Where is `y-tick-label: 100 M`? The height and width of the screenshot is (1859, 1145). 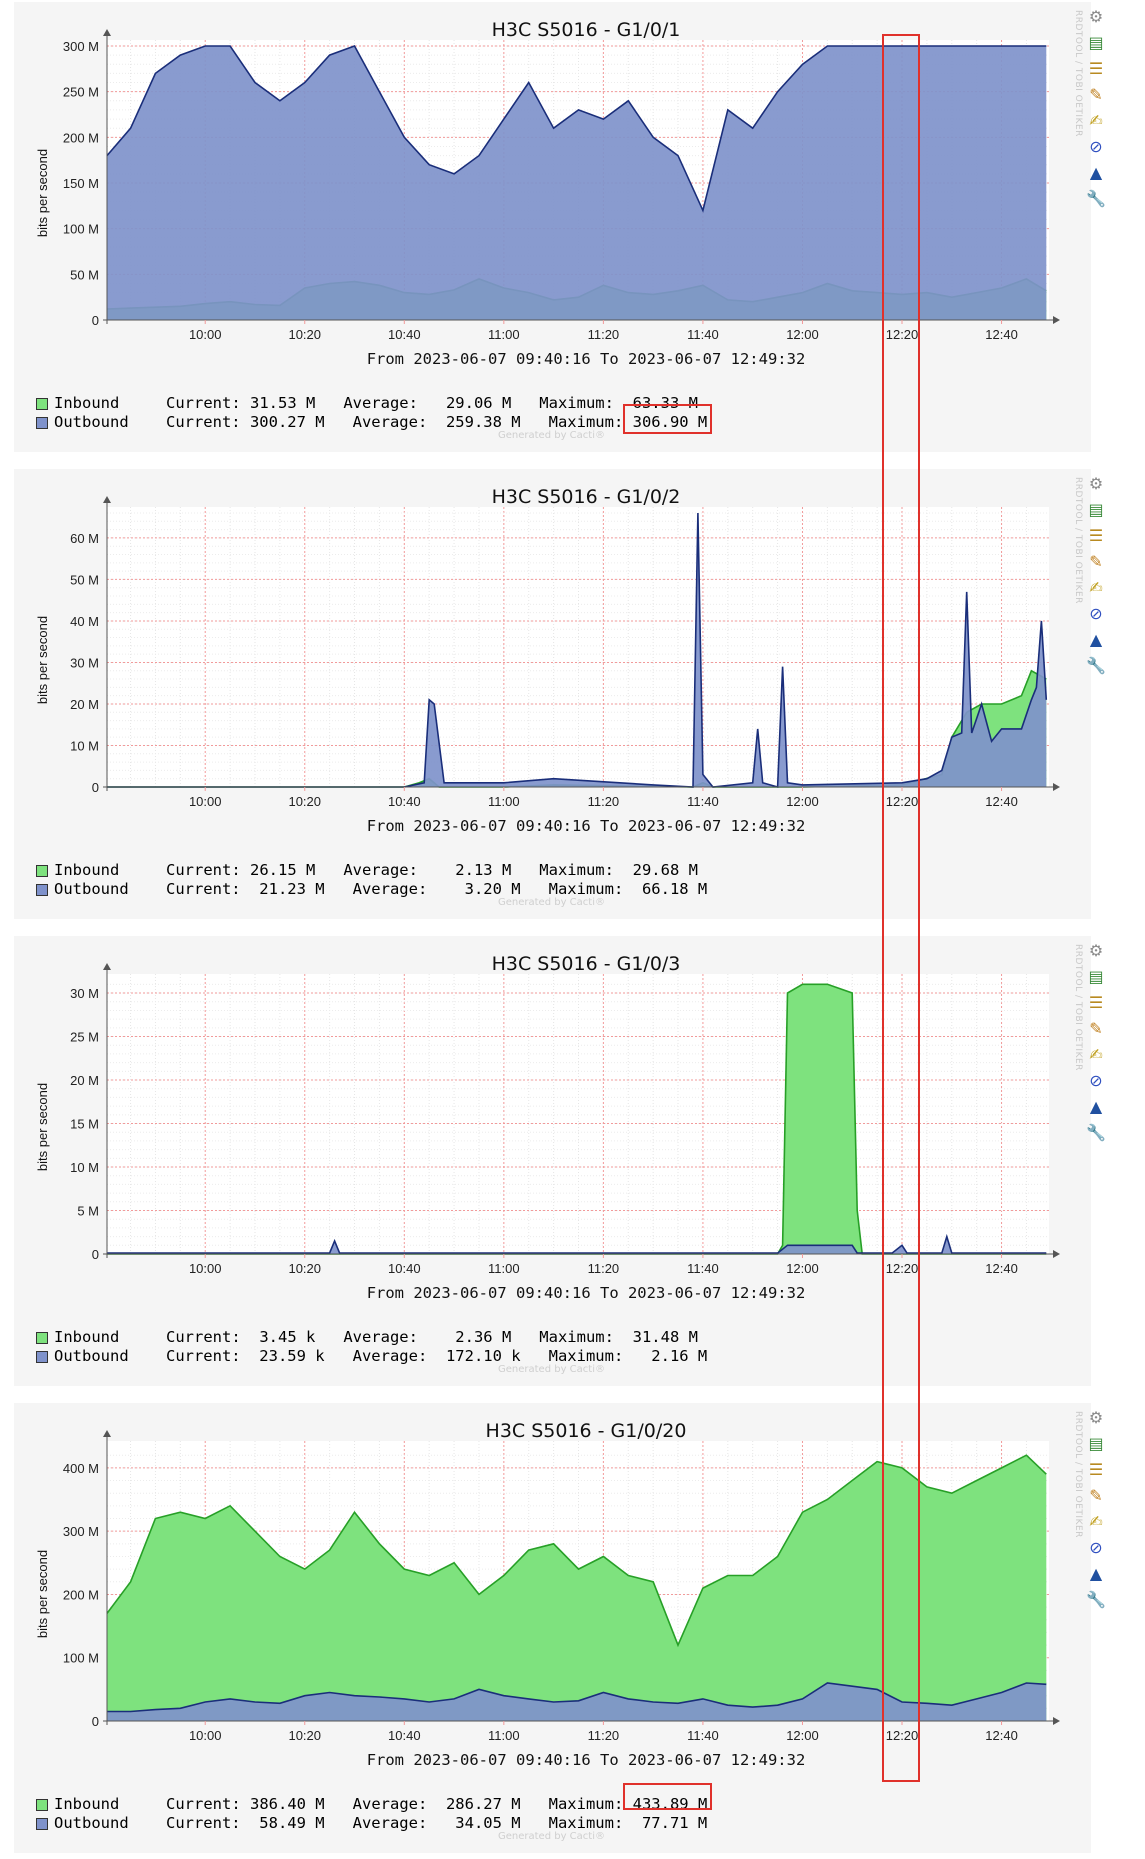 y-tick-label: 100 M is located at coordinates (81, 229).